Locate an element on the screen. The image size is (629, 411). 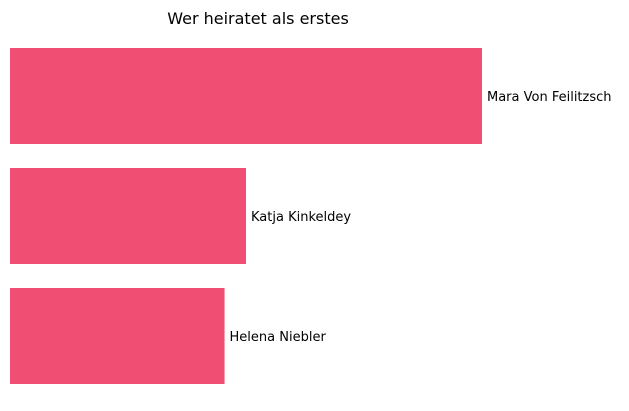
bar-label-0: Mara Von Feilitzsch is located at coordinates (549, 97).